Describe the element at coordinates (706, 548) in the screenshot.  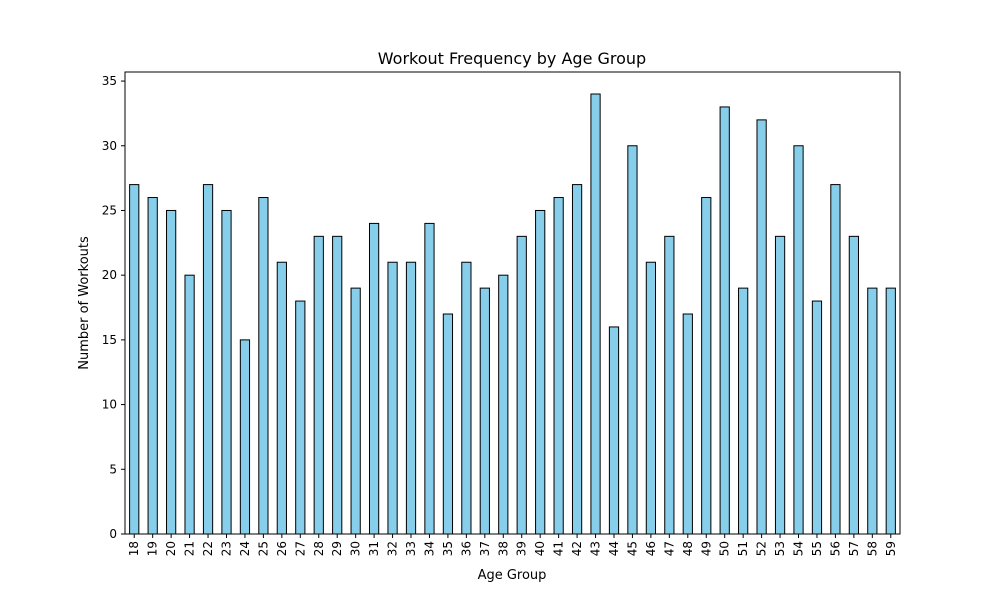
I see `x-tick-label: 49` at that location.